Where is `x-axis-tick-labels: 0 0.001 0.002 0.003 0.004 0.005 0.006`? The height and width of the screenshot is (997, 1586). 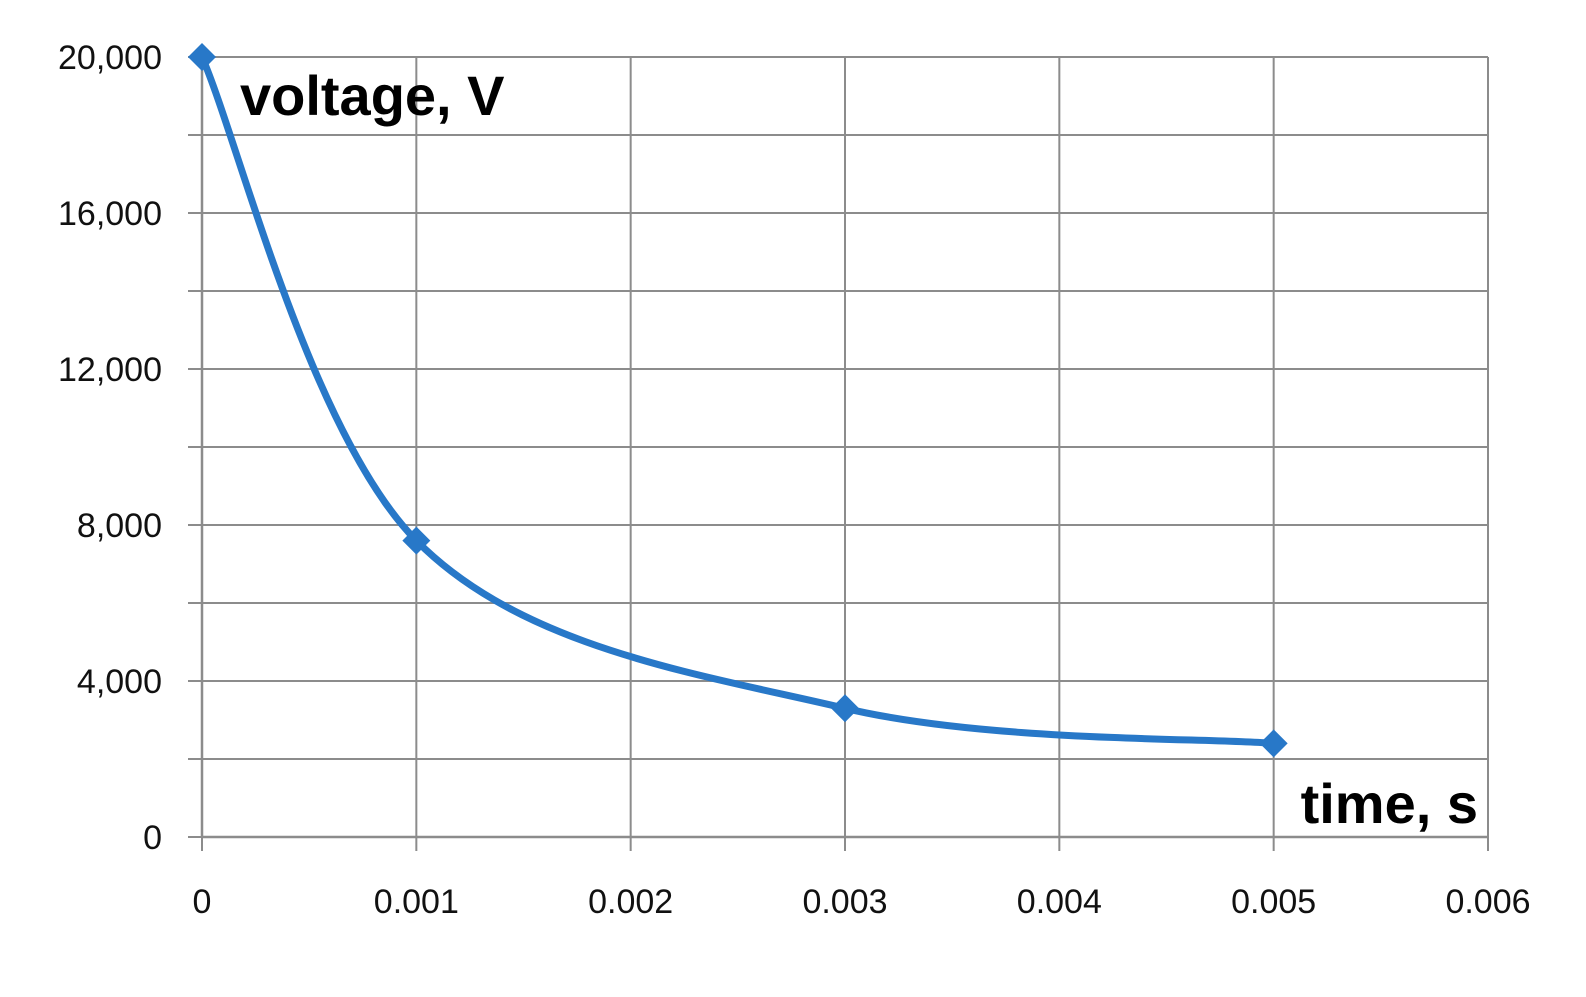 x-axis-tick-labels: 0 0.001 0.002 0.003 0.004 0.005 0.006 is located at coordinates (862, 902).